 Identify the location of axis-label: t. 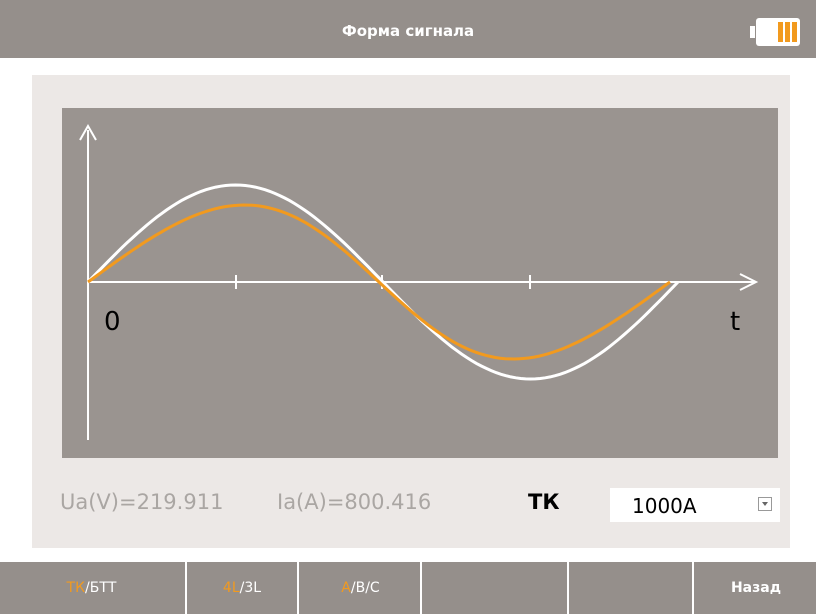
(735, 322).